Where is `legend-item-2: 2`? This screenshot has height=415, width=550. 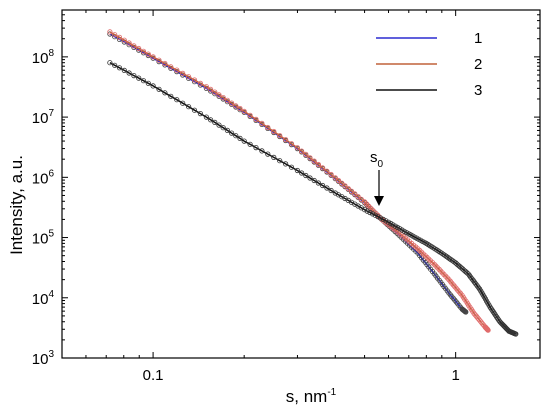
legend-item-2: 2 is located at coordinates (429, 64).